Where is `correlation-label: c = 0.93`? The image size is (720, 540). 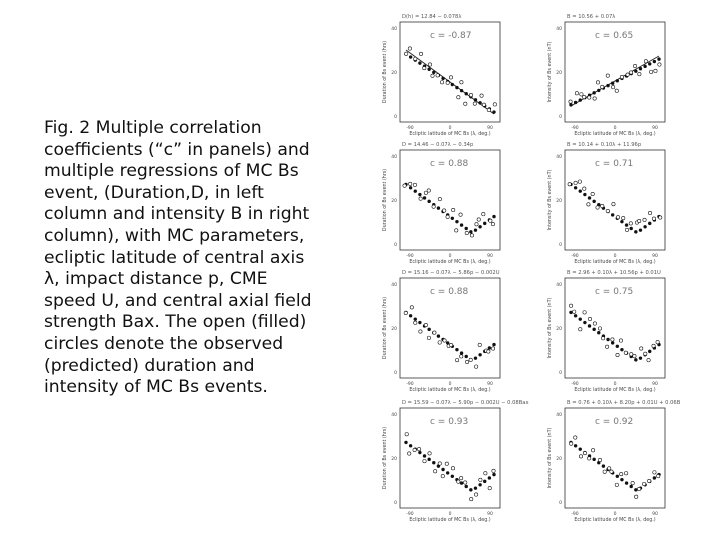 correlation-label: c = 0.93 is located at coordinates (449, 422).